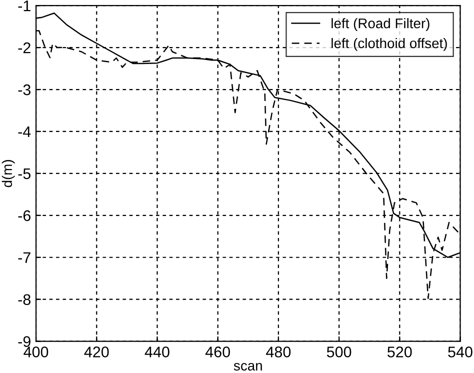 The height and width of the screenshot is (373, 474). Describe the element at coordinates (24, 6) in the screenshot. I see `y-tick-label: -1` at that location.